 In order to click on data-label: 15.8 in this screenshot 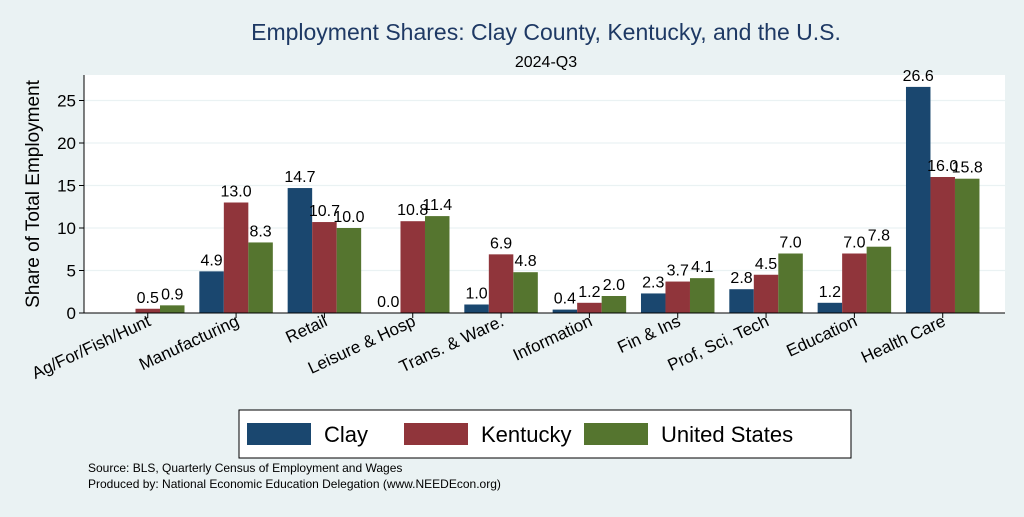, I will do `click(967, 168)`.